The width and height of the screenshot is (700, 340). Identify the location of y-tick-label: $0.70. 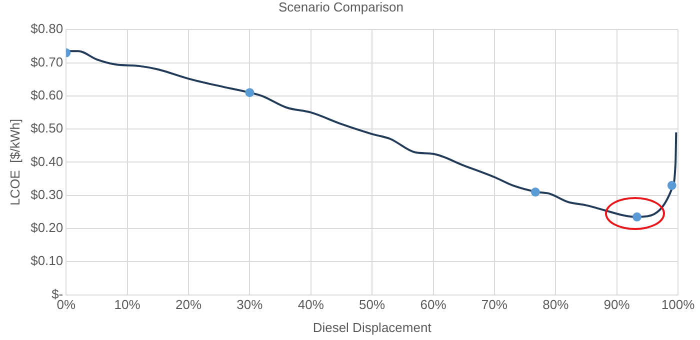
(47, 62).